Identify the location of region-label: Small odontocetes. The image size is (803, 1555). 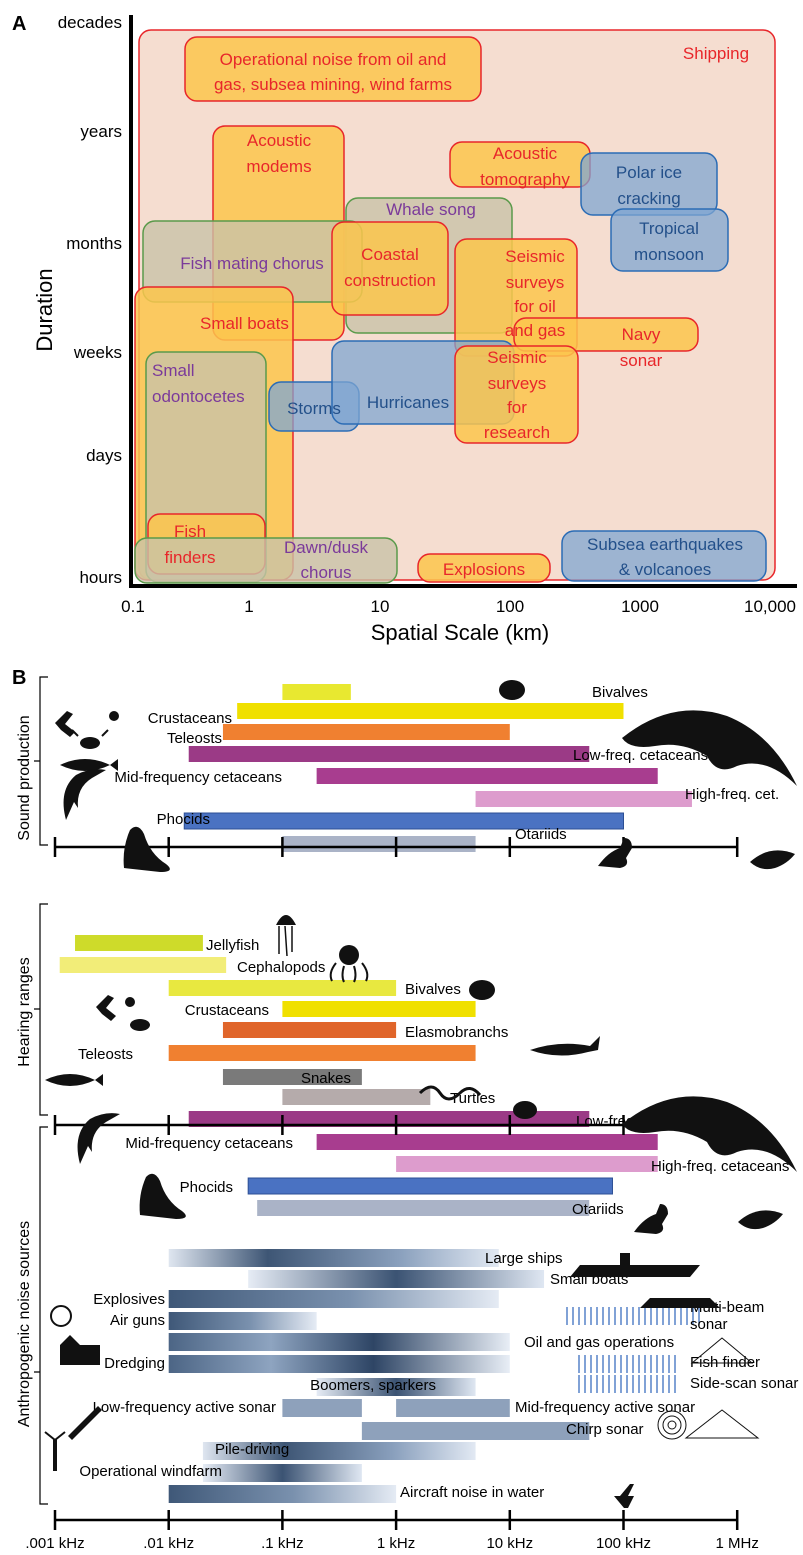
(198, 383).